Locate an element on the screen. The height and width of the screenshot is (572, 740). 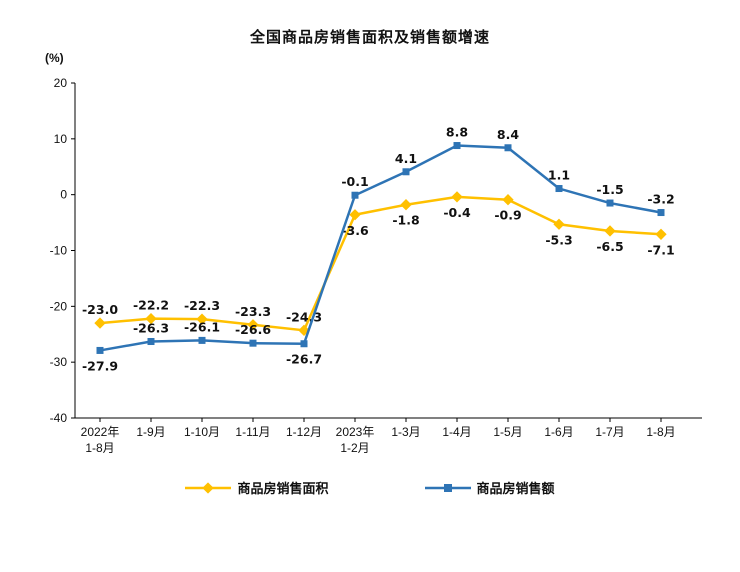
y-tick-label: 10 is located at coordinates (61, 139).